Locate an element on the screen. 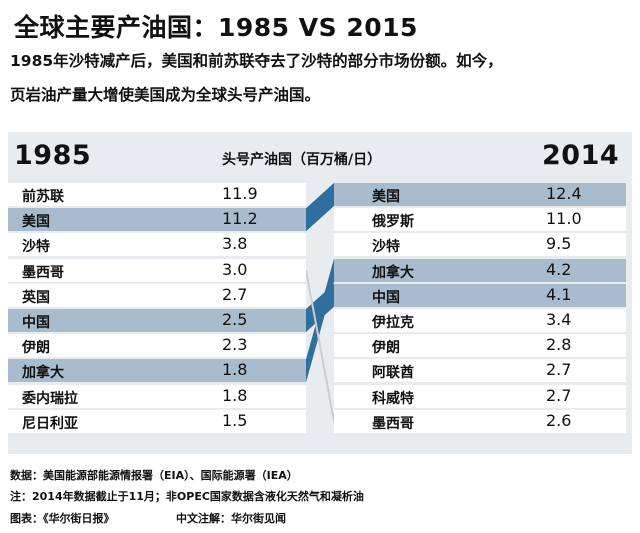 This screenshot has height=533, width=640. left-row-country: 尼日利亚 is located at coordinates (50, 423).